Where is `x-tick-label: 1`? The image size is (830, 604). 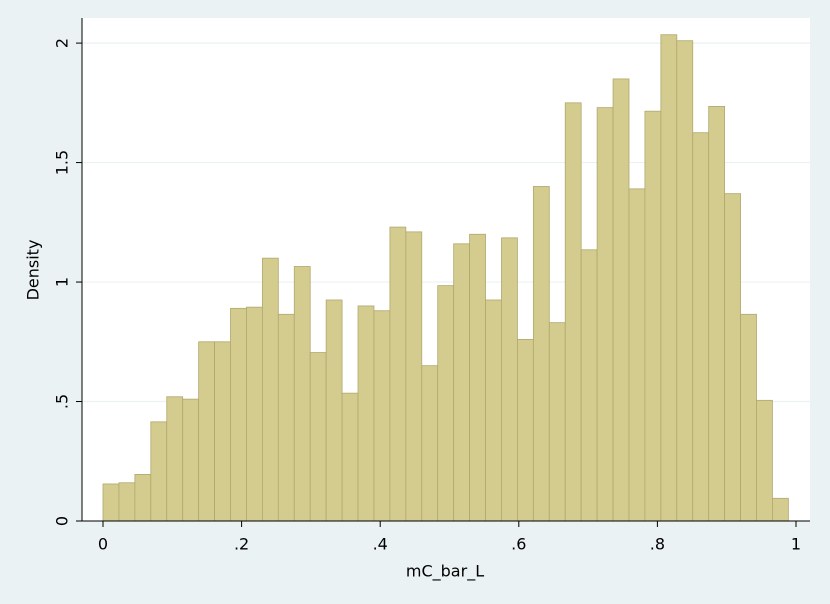 x-tick-label: 1 is located at coordinates (796, 544).